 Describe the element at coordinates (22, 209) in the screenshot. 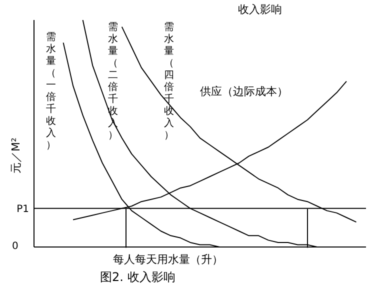

I see `ref-line-label: P1` at that location.